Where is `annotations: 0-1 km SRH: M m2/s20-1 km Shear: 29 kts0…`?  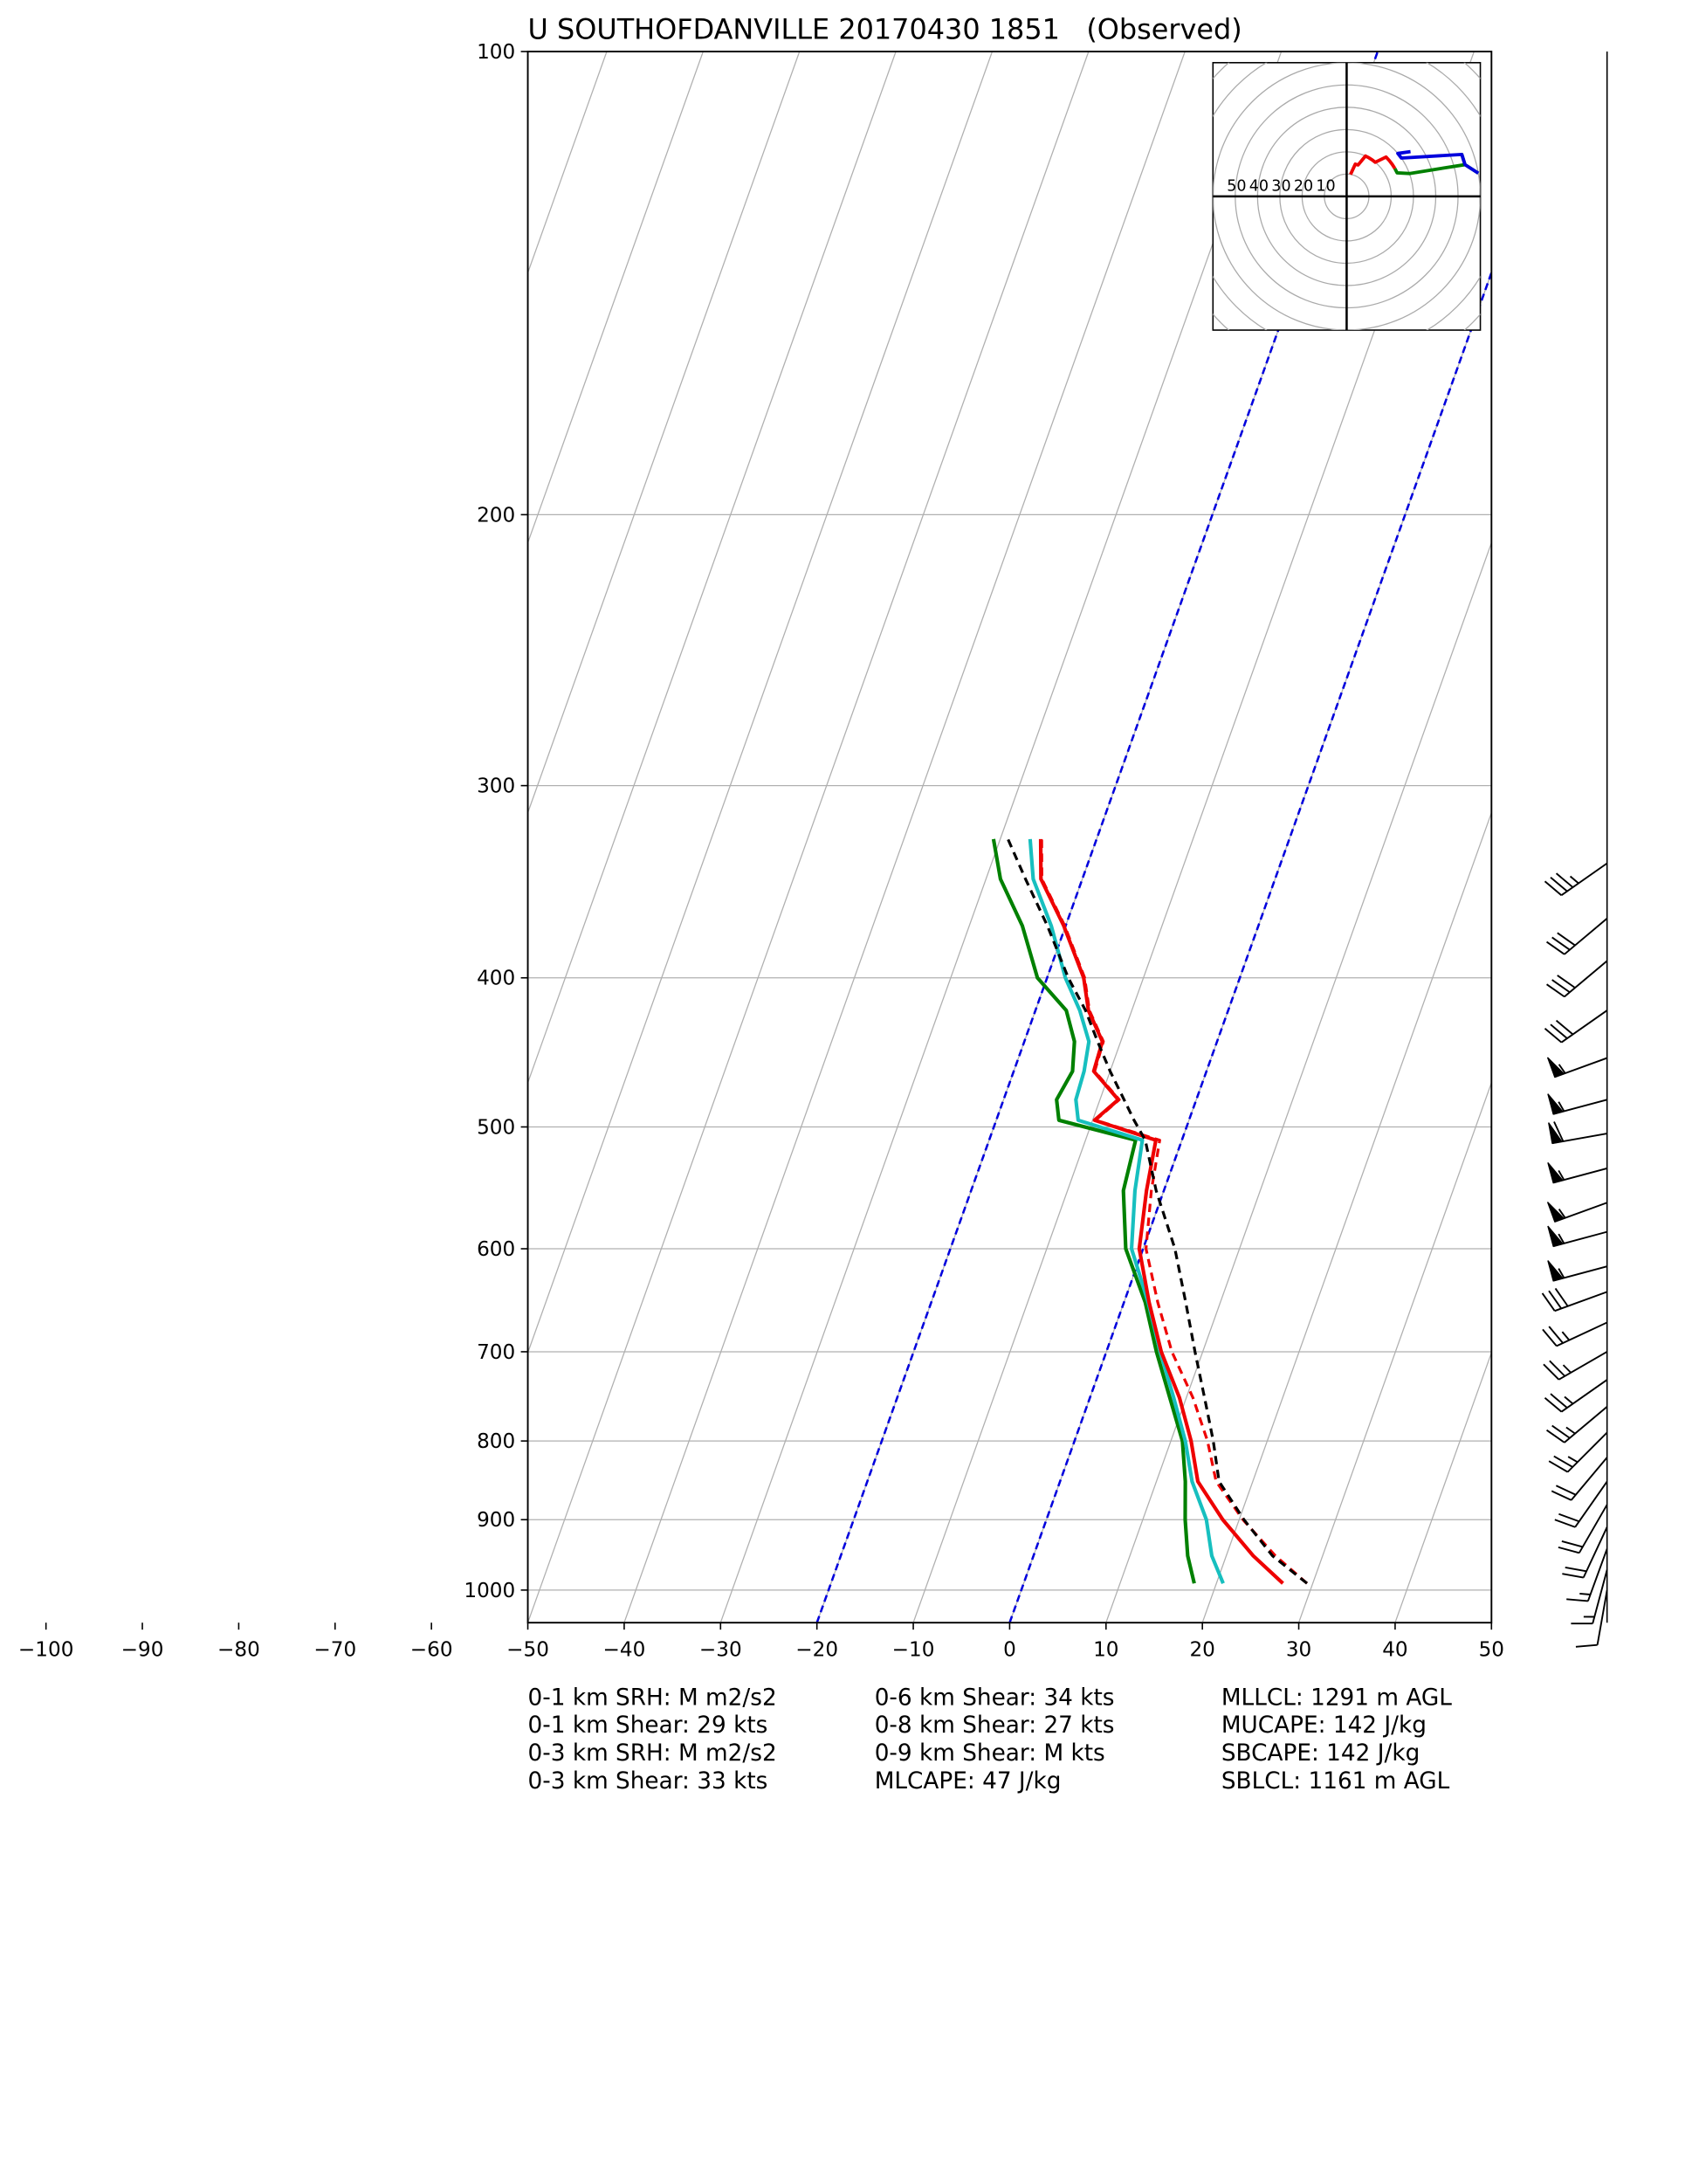 annotations: 0-1 km SRH: M m2/s20-1 km Shear: 29 kts0… is located at coordinates (990, 1740).